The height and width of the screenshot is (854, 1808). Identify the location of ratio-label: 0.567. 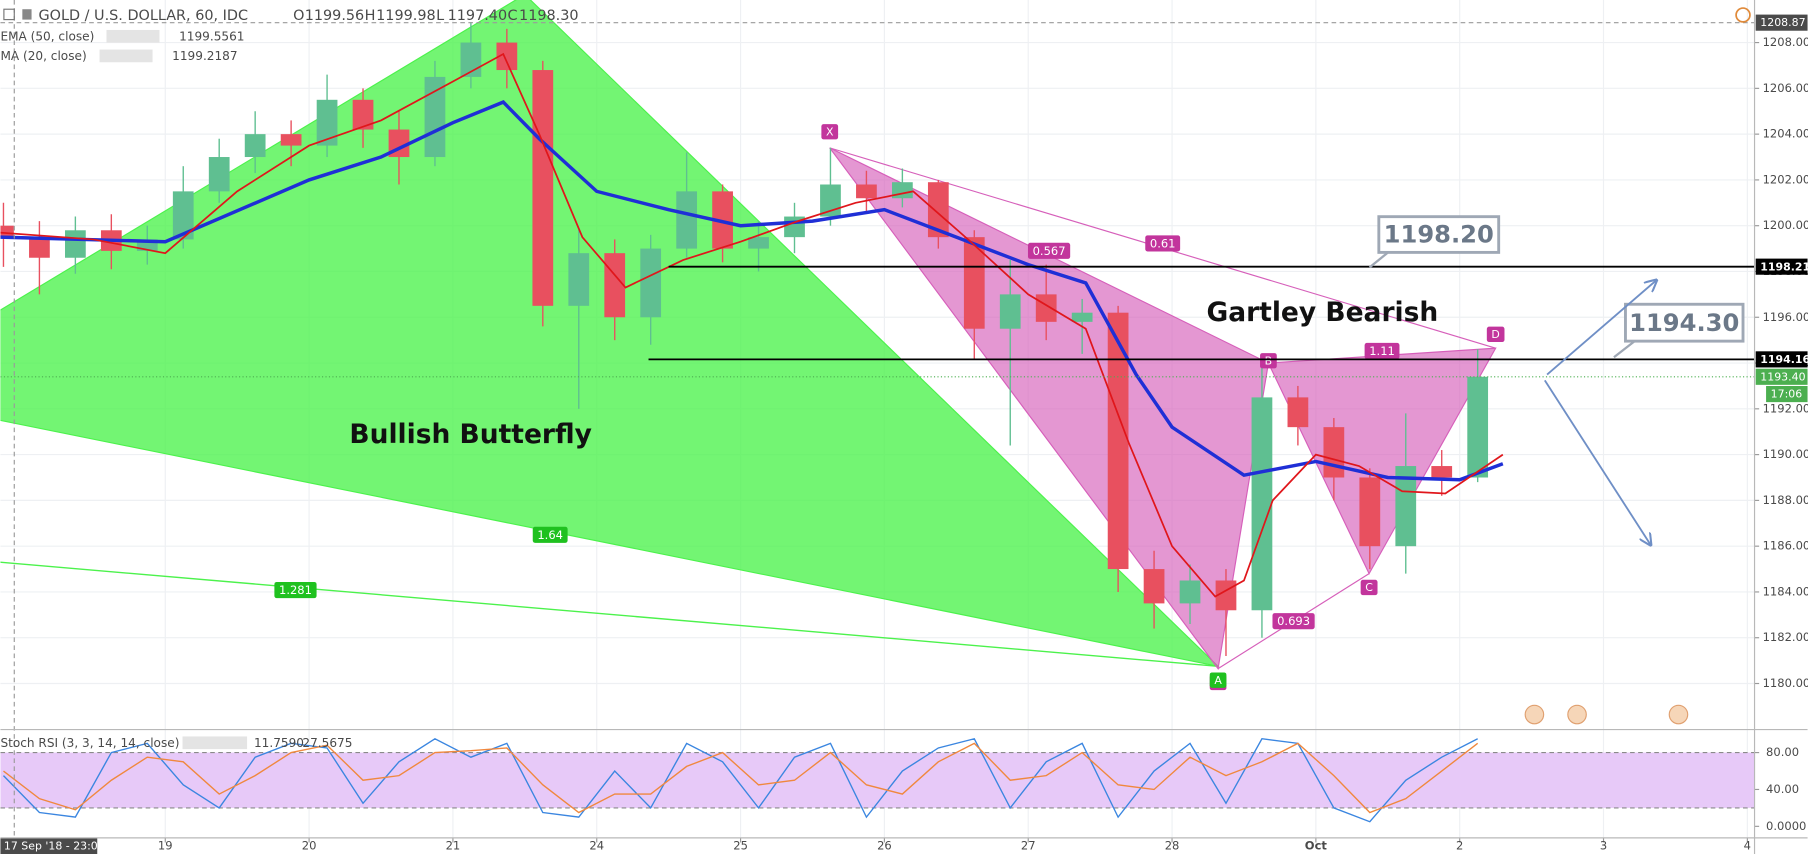
(1049, 251).